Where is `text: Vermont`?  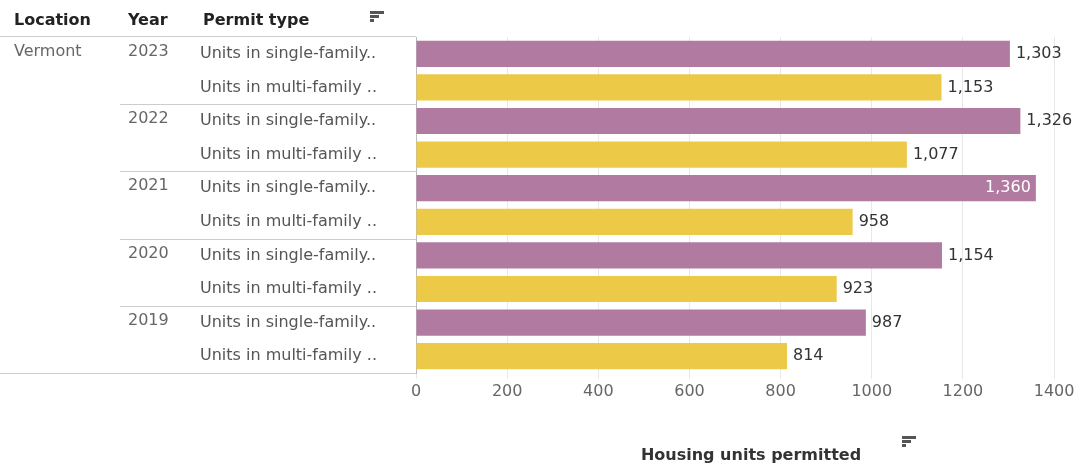
text: Vermont is located at coordinates (48, 51).